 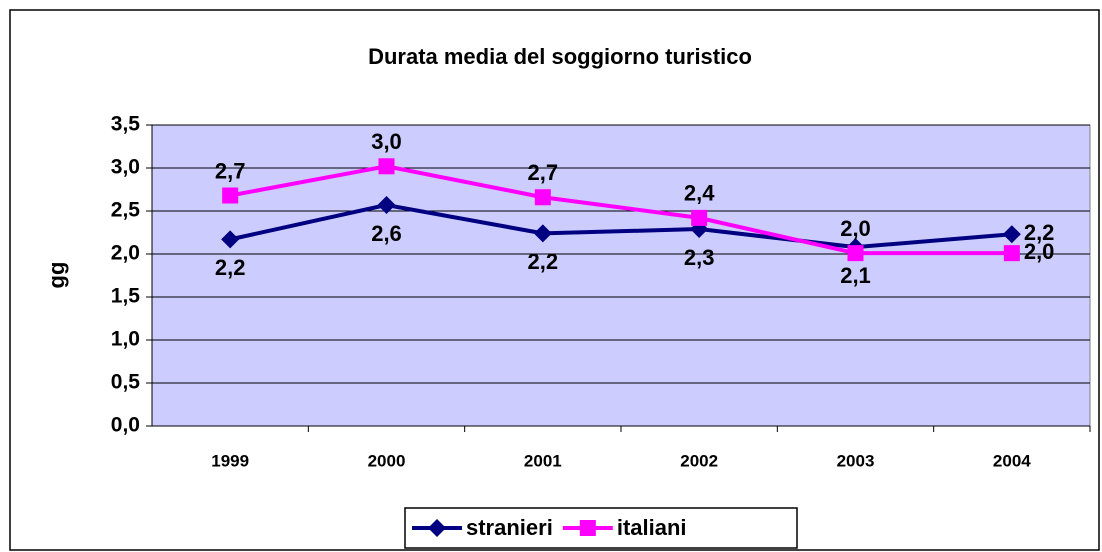 What do you see at coordinates (126, 296) in the screenshot?
I see `y-tick-label: 1,5` at bounding box center [126, 296].